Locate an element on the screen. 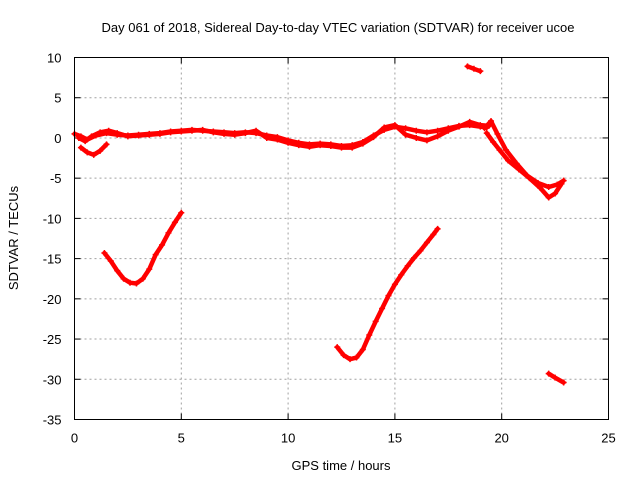  y-tick-label: 5 is located at coordinates (57, 98).